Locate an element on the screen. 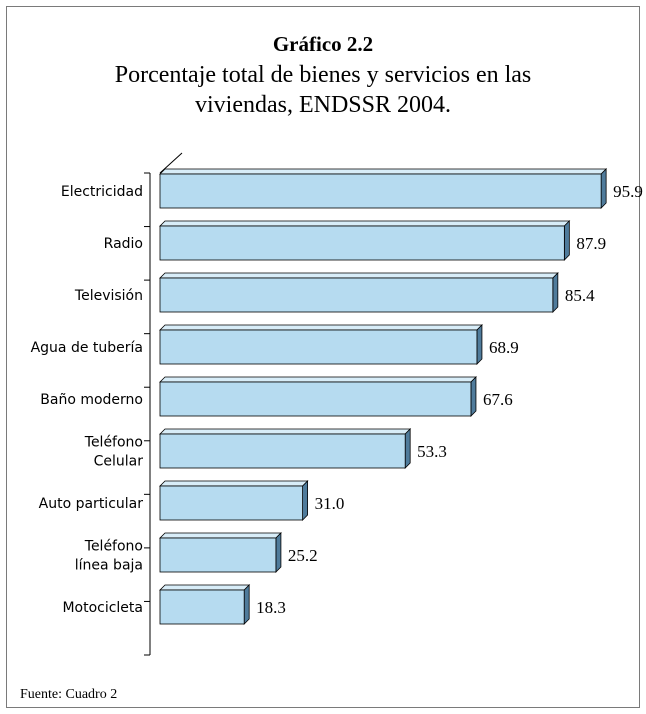 The width and height of the screenshot is (646, 714). value-label: 95.9 is located at coordinates (628, 191).